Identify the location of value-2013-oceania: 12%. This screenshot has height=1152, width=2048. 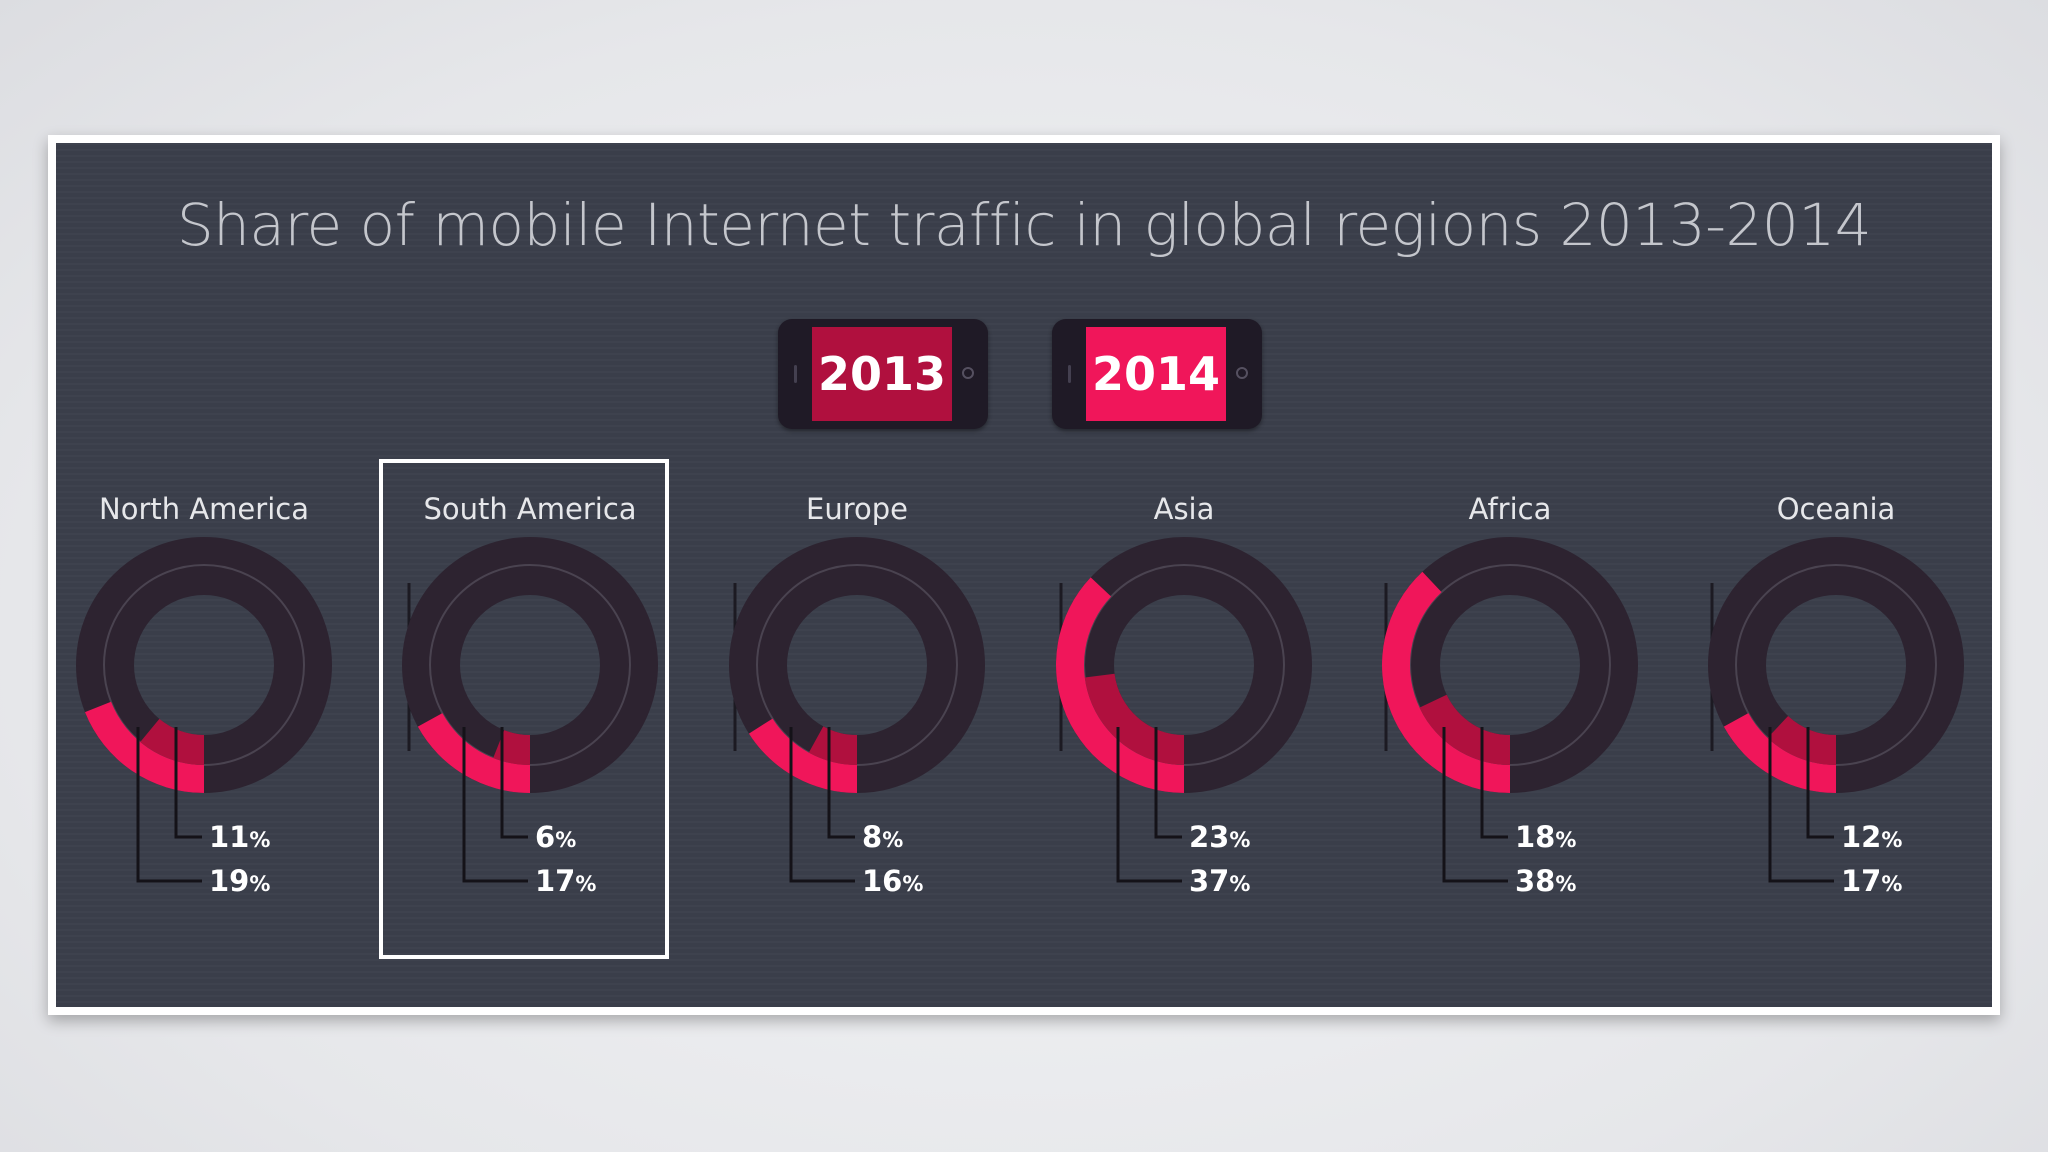
(1871, 837).